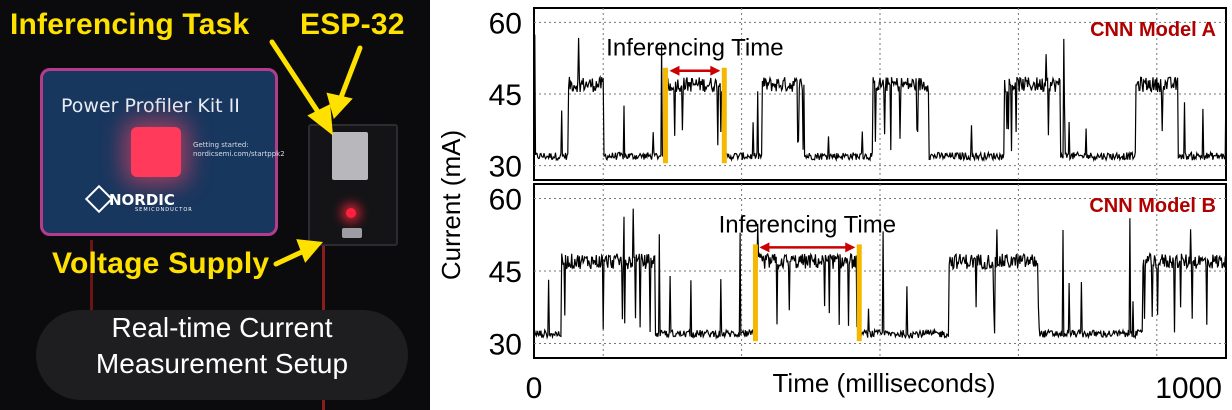  Describe the element at coordinates (297, 80) in the screenshot. I see `arrow-task` at that location.